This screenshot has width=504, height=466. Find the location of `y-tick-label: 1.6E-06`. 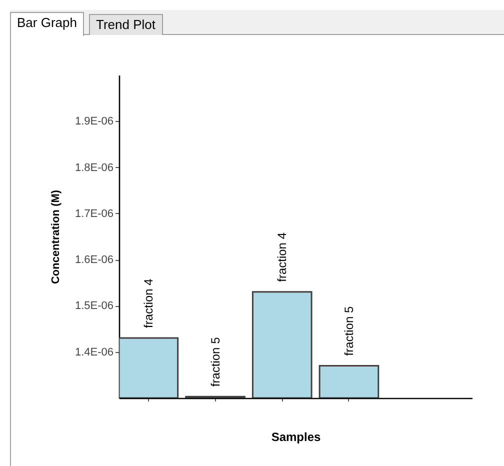

y-tick-label: 1.6E-06 is located at coordinates (94, 260).